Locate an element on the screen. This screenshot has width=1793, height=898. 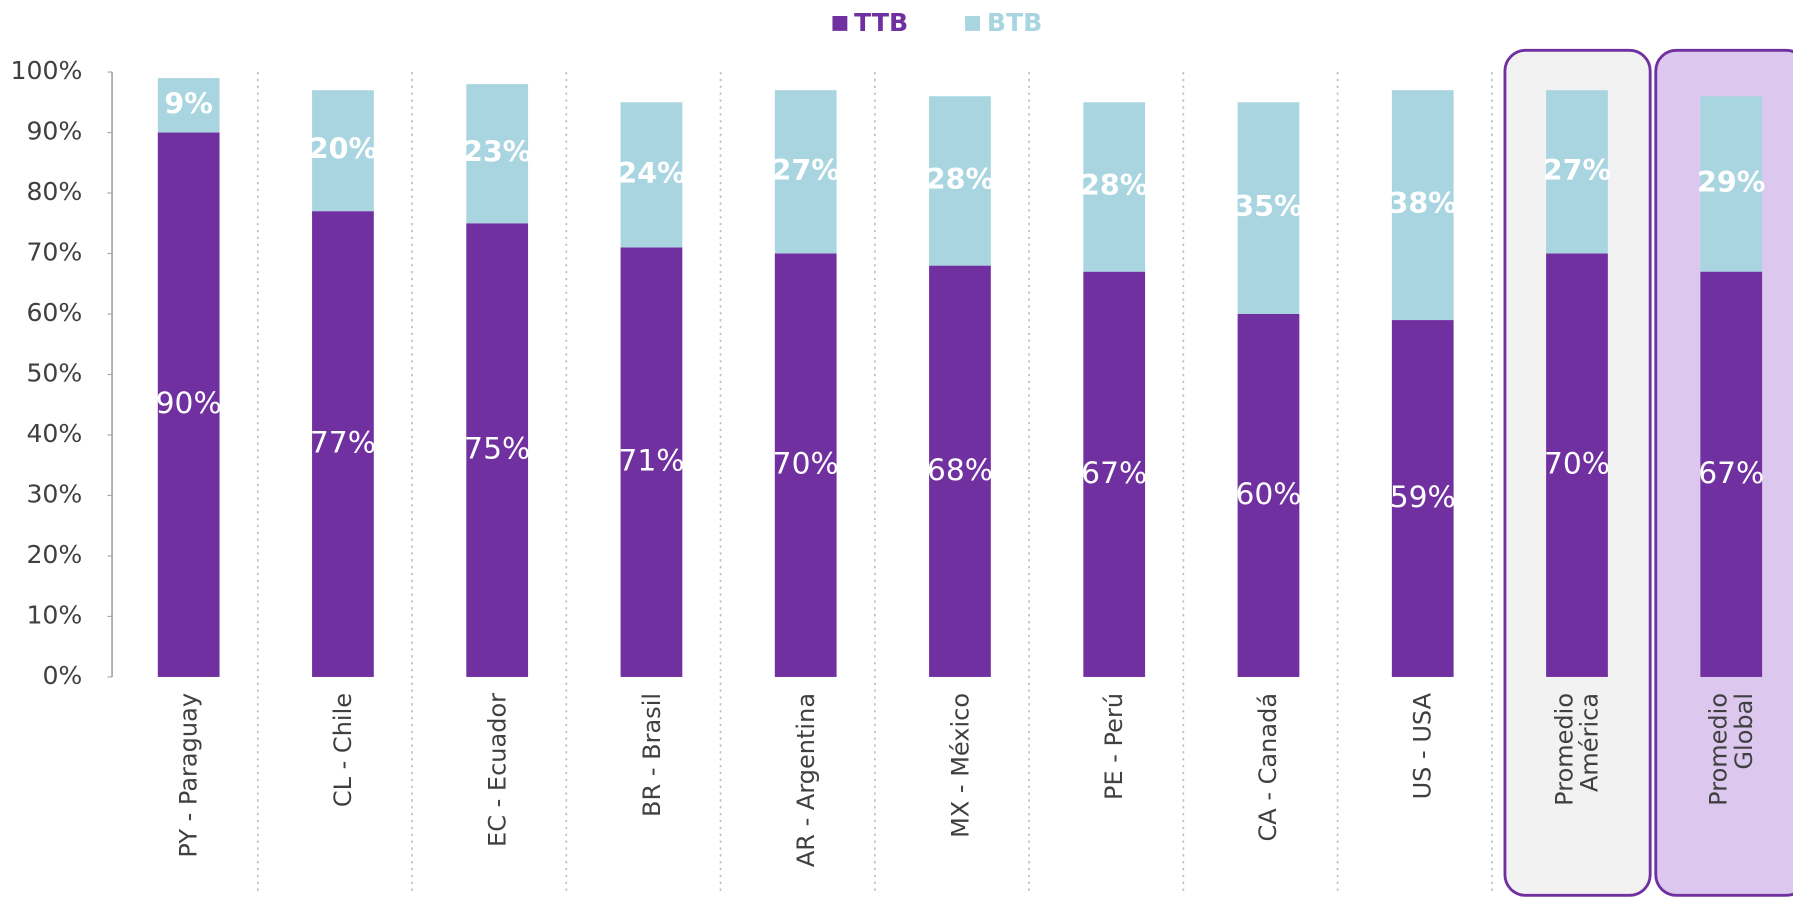
legend-item: BTB is located at coordinates (1003, 22).